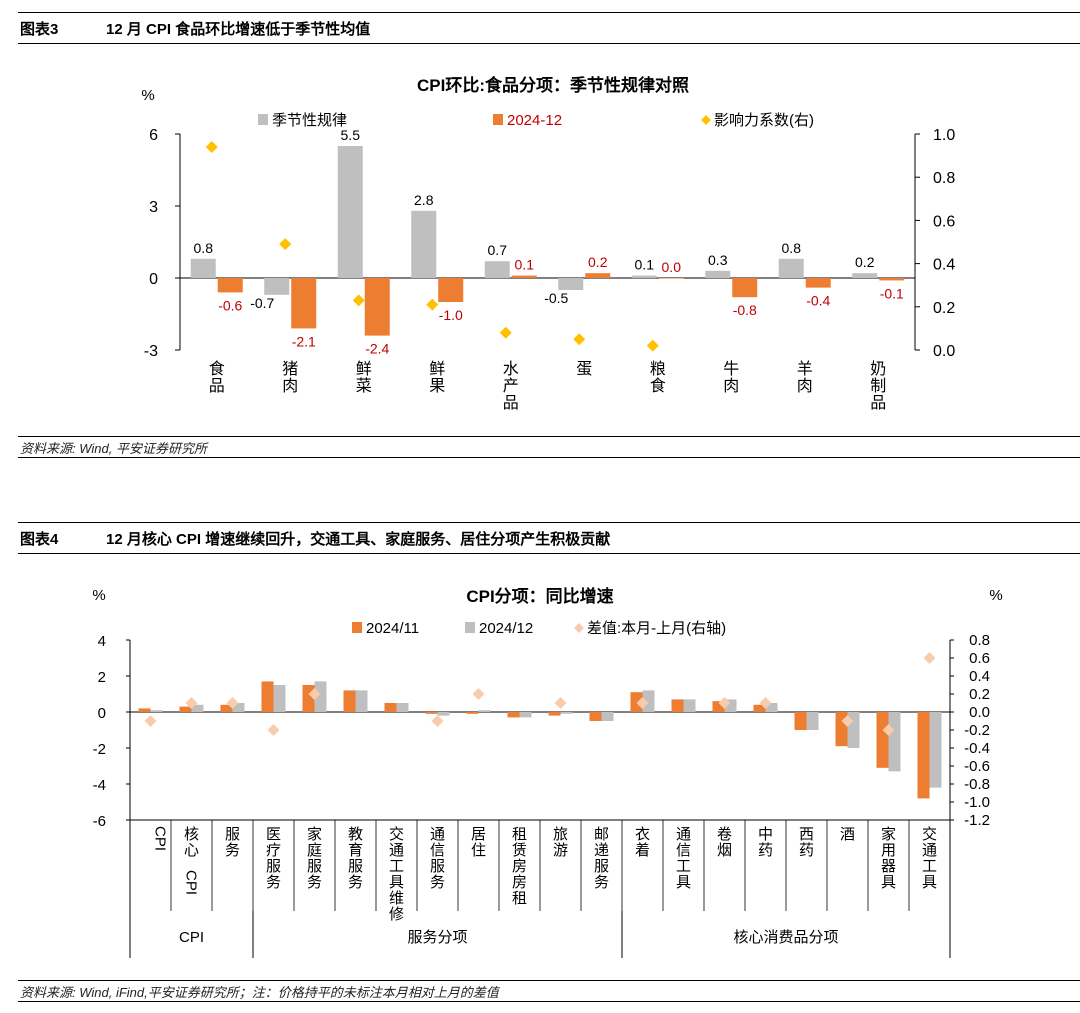 This screenshot has height=1013, width=1080. Describe the element at coordinates (437, 937) in the screenshot. I see `group-label: 服务分项` at that location.